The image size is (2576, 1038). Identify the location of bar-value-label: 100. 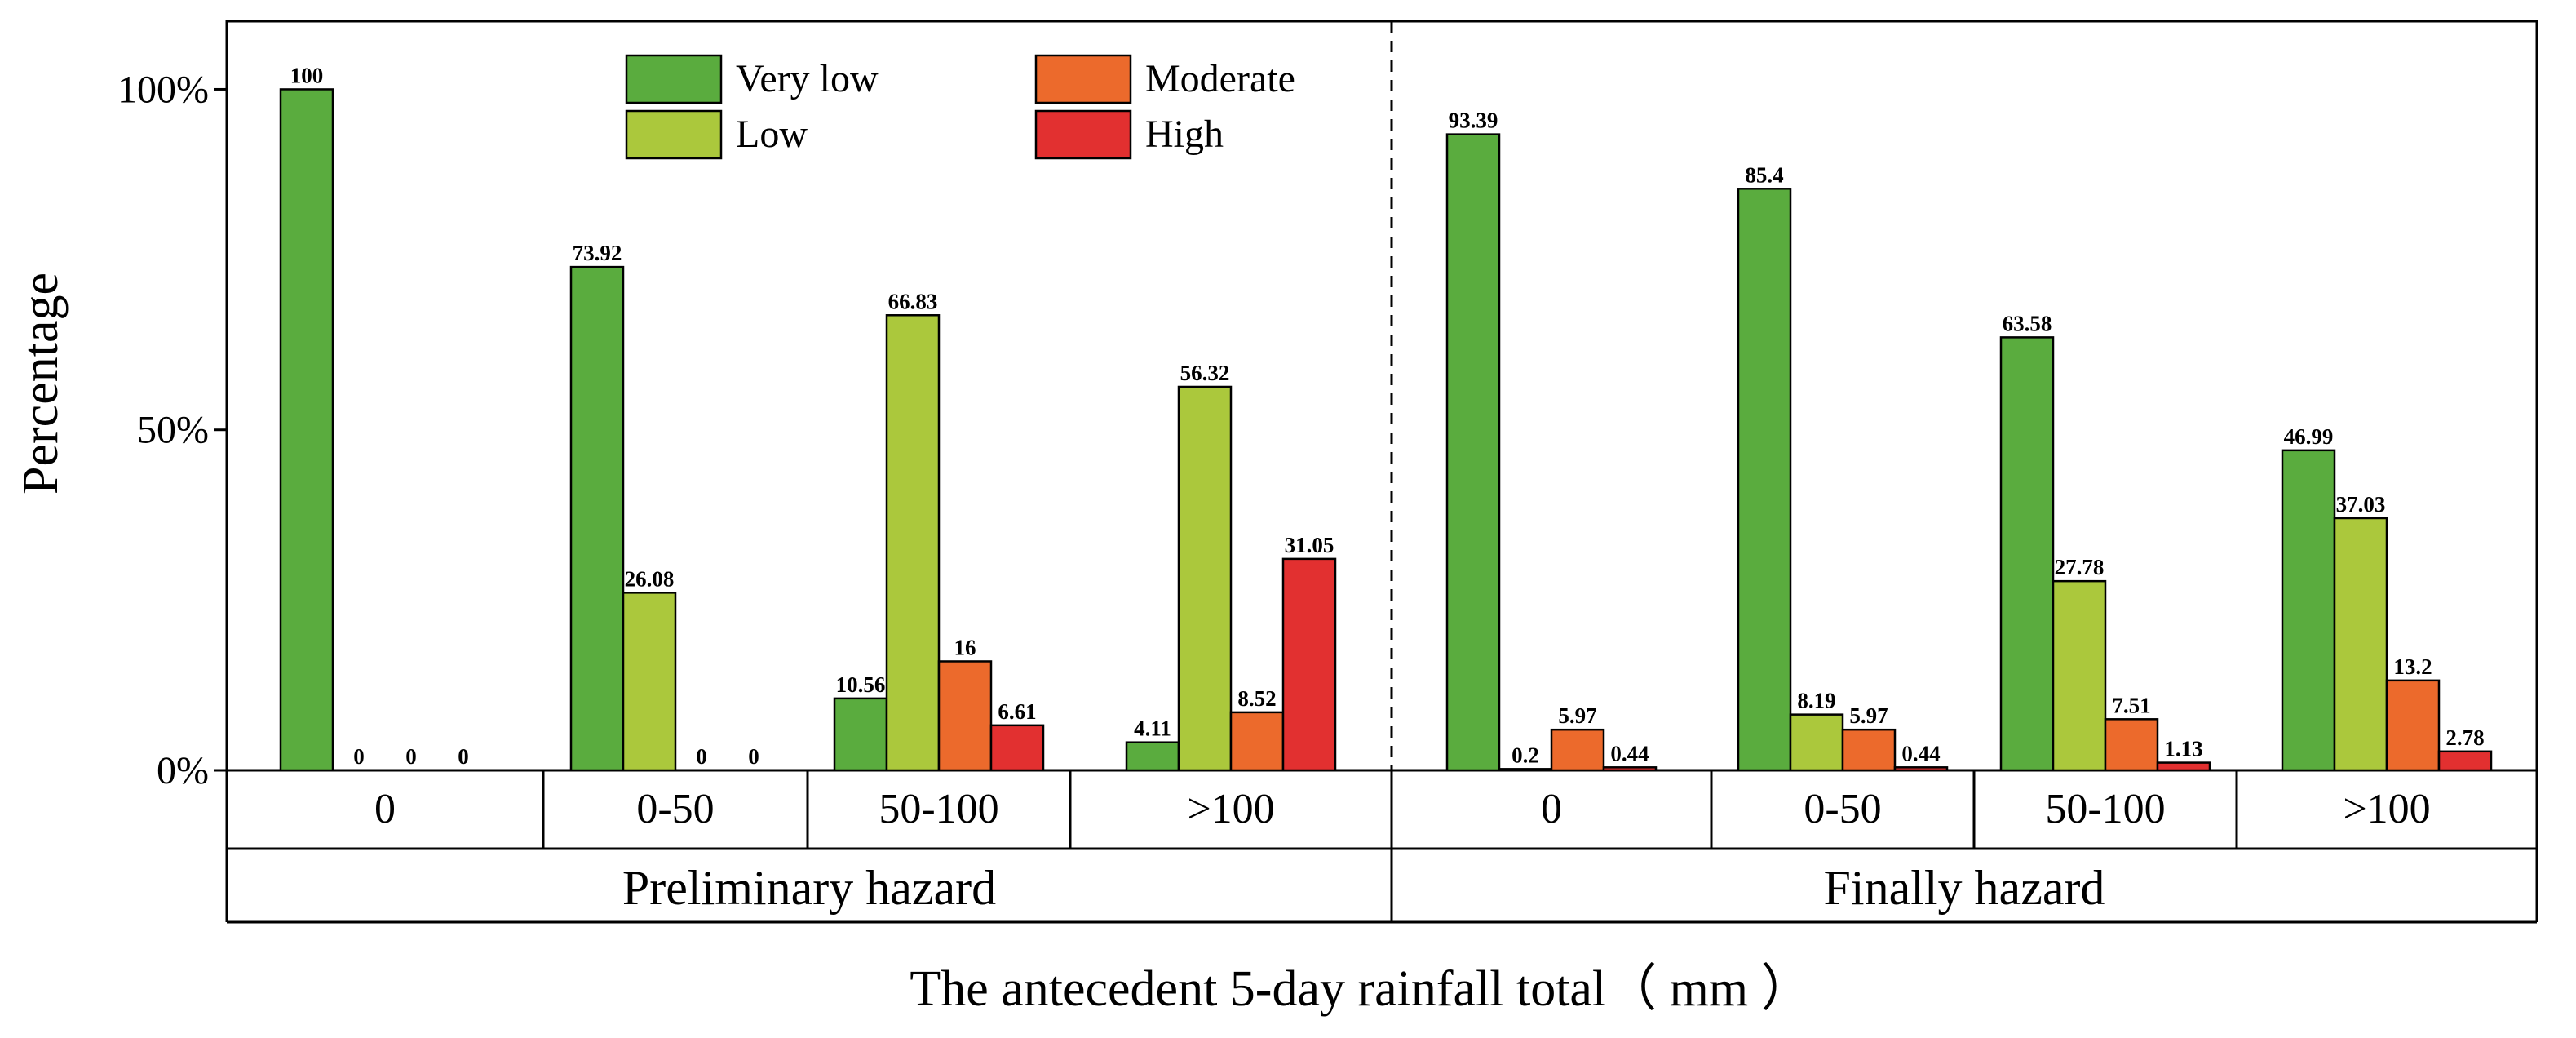
(307, 75).